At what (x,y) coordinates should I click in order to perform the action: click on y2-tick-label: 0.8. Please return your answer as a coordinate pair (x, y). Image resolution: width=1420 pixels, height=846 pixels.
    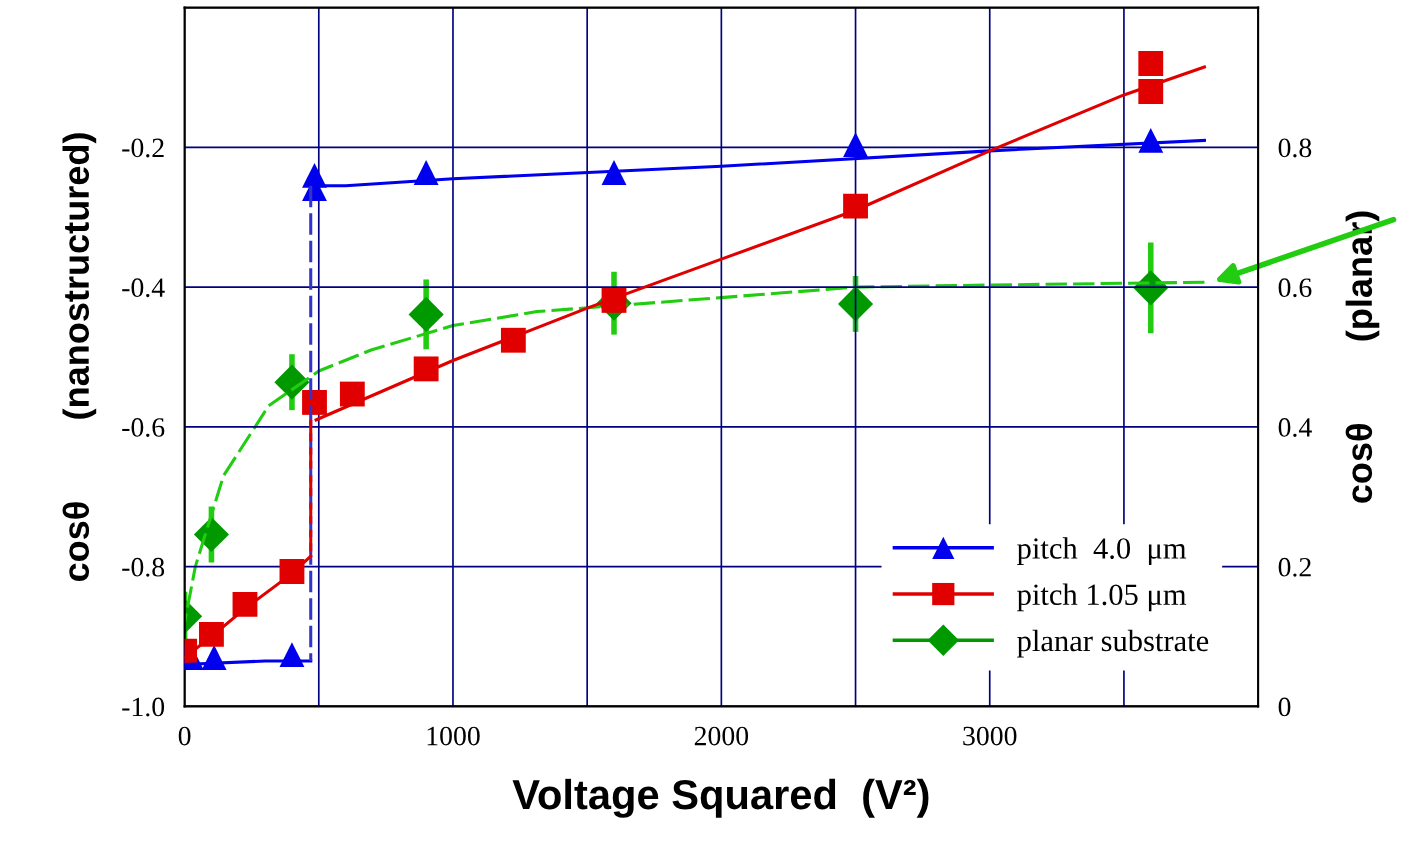
    Looking at the image, I should click on (1295, 148).